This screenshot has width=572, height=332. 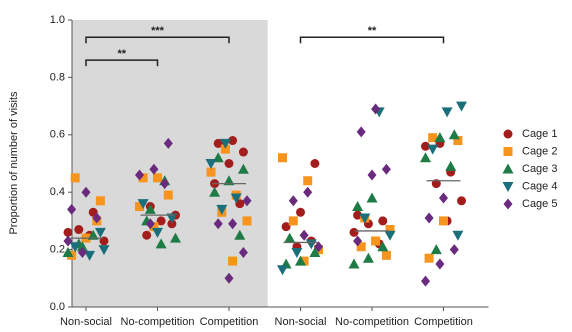 What do you see at coordinates (57, 77) in the screenshot?
I see `y-tick-label: 0.8` at bounding box center [57, 77].